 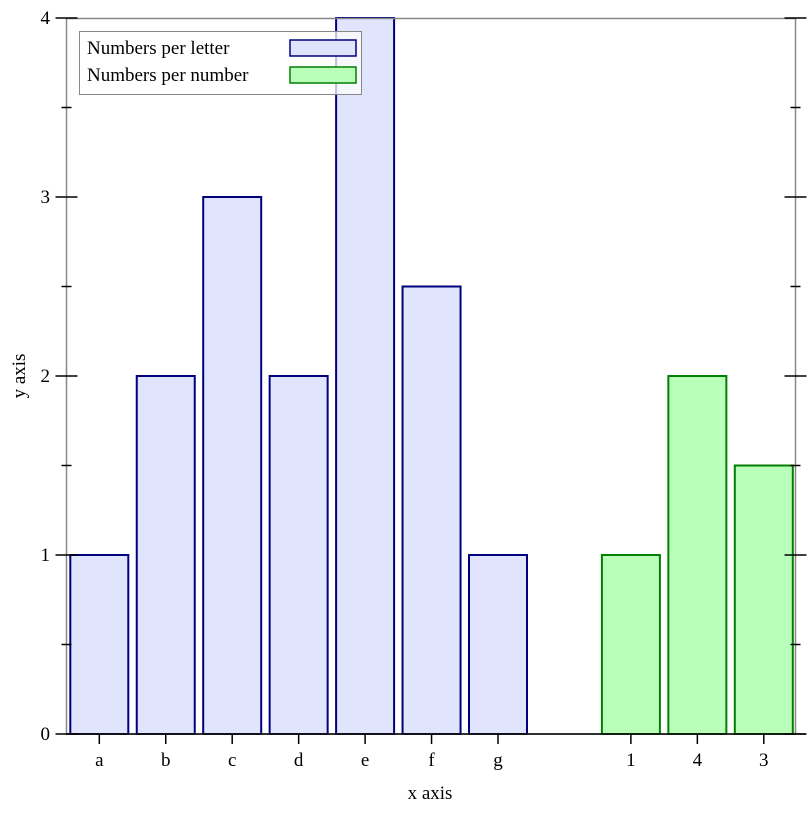 What do you see at coordinates (158, 48) in the screenshot?
I see `legend-label-letters: Numbers per letter` at bounding box center [158, 48].